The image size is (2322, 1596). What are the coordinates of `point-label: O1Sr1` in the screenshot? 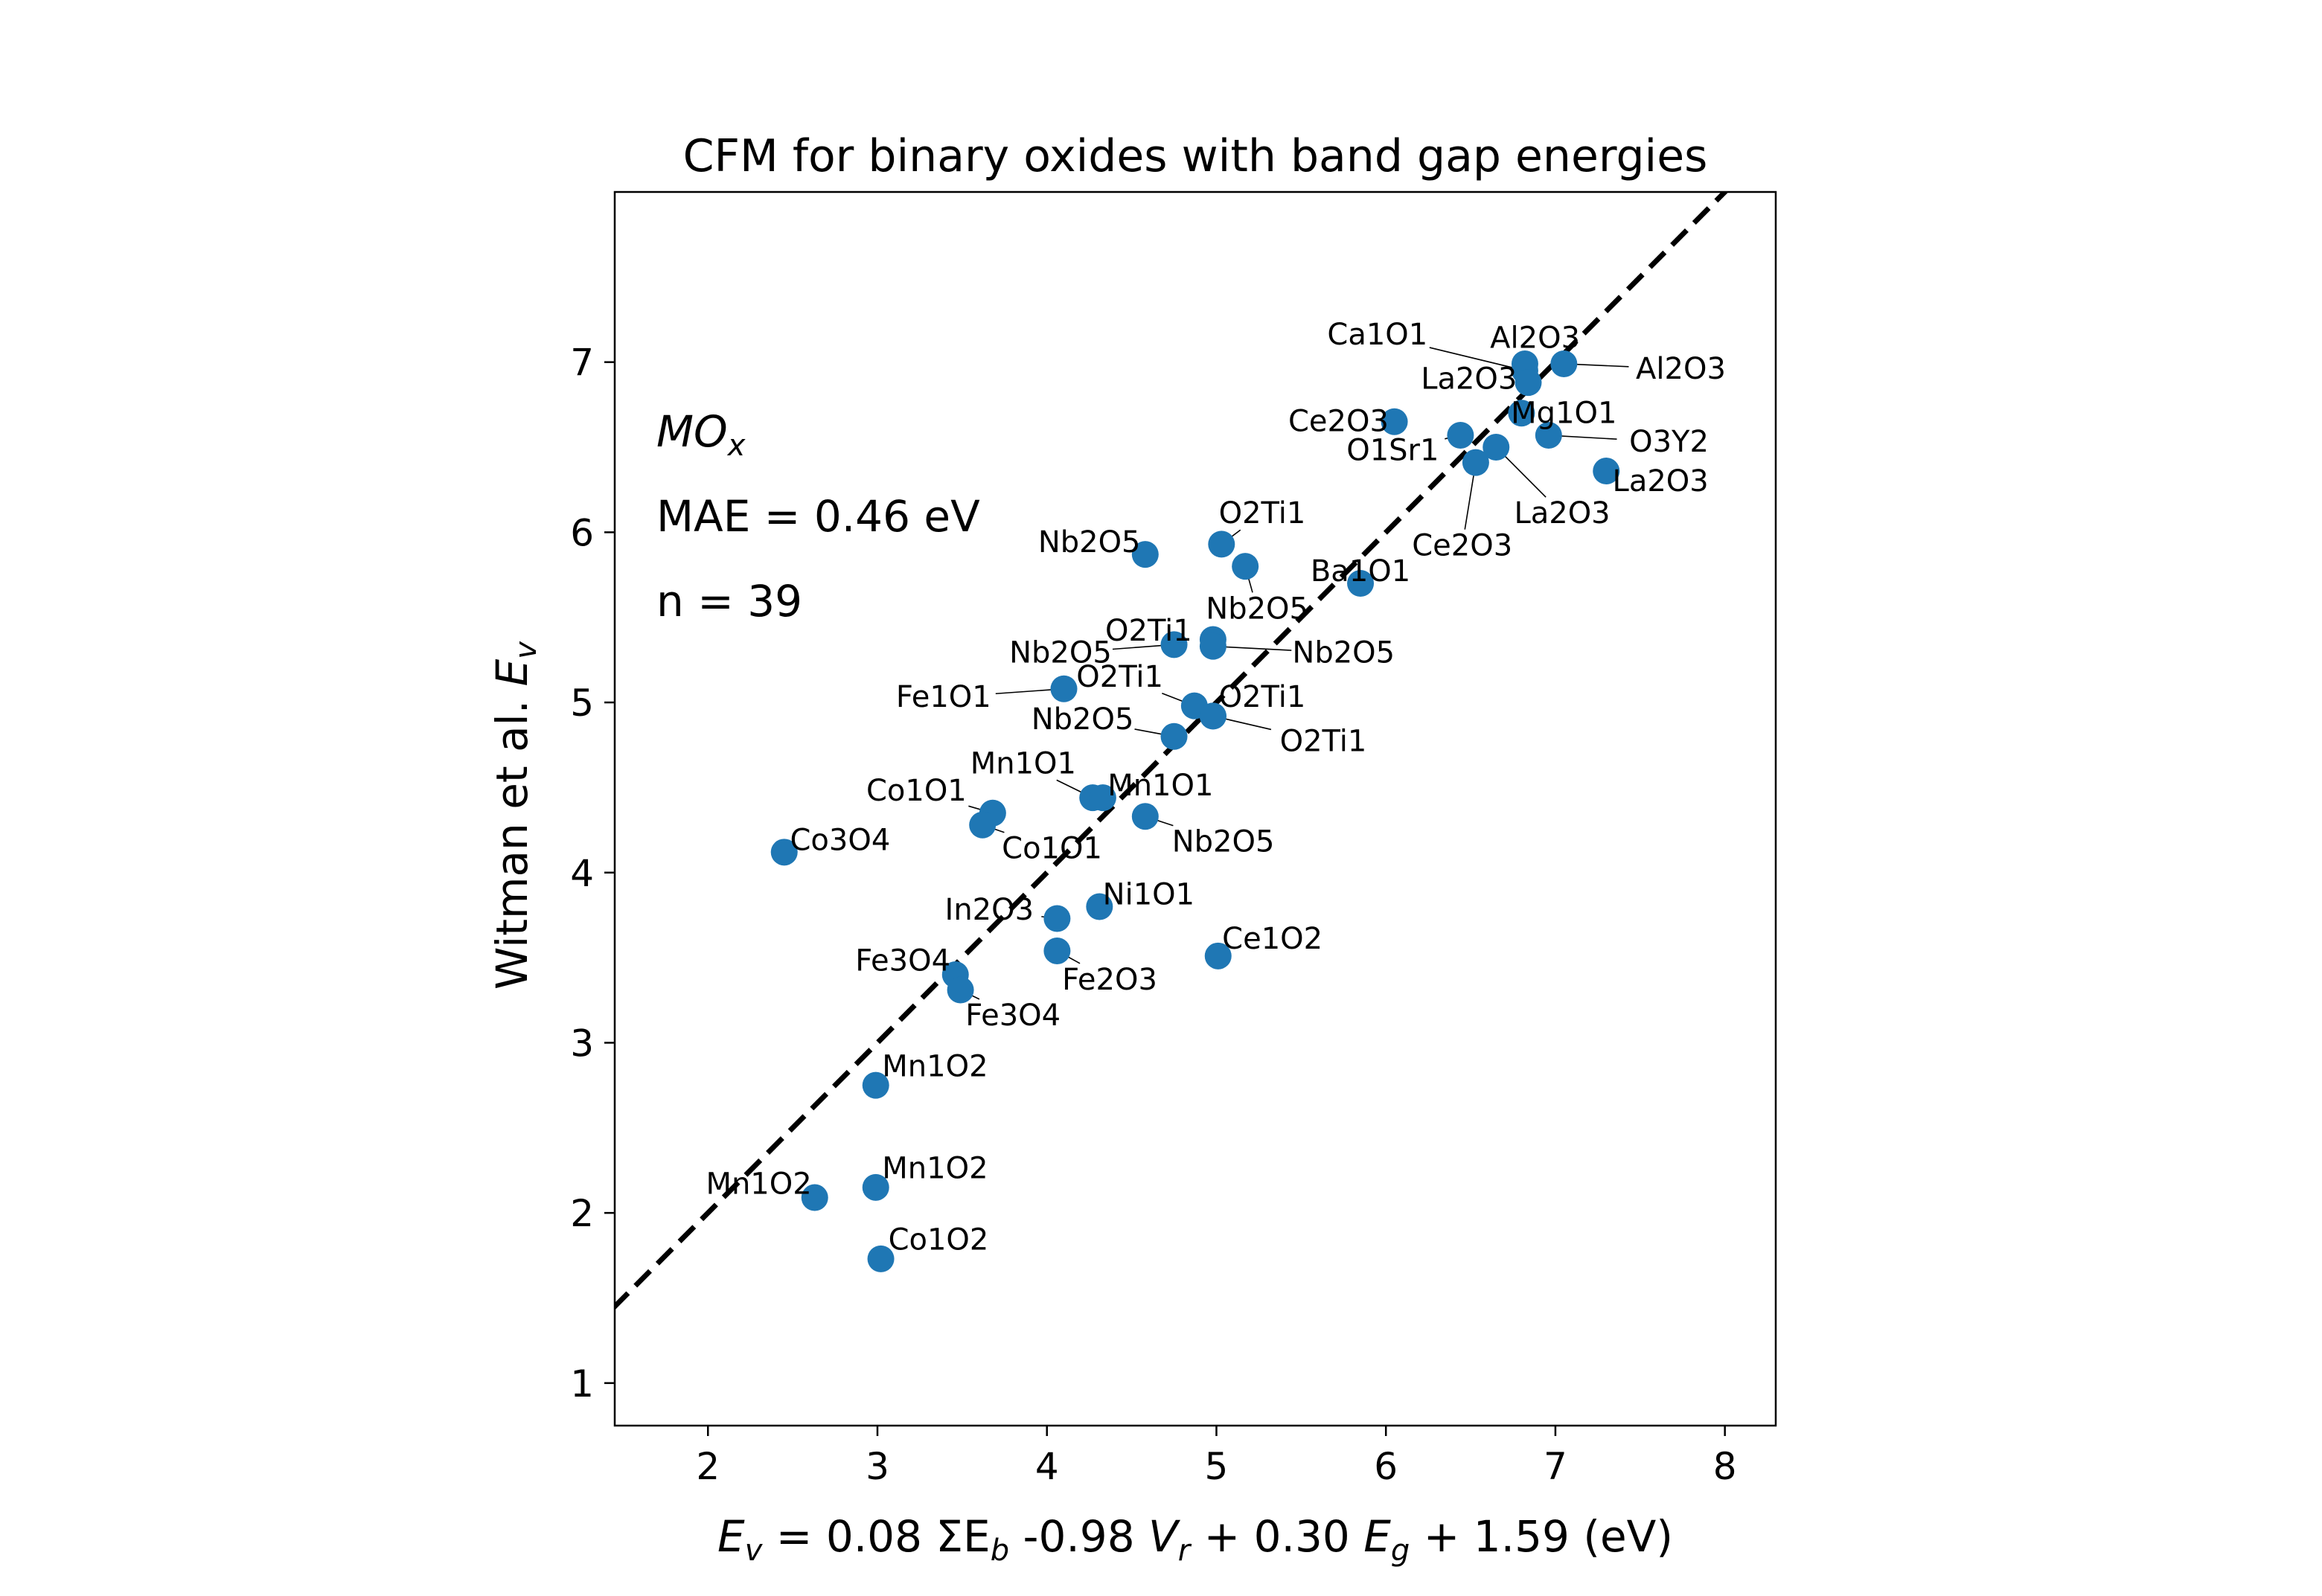 It's located at (1392, 451).